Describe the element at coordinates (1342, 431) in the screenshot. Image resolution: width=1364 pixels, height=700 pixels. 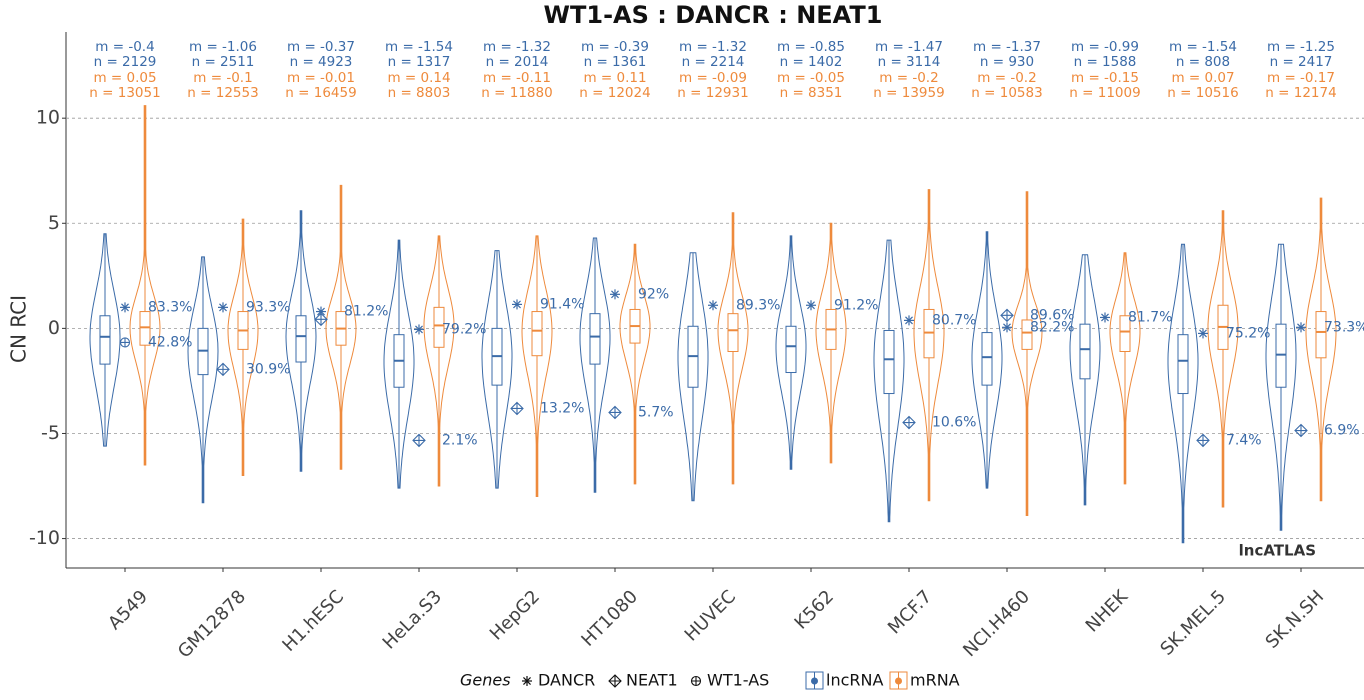
I see `gene-percent-label: 6.9%` at that location.